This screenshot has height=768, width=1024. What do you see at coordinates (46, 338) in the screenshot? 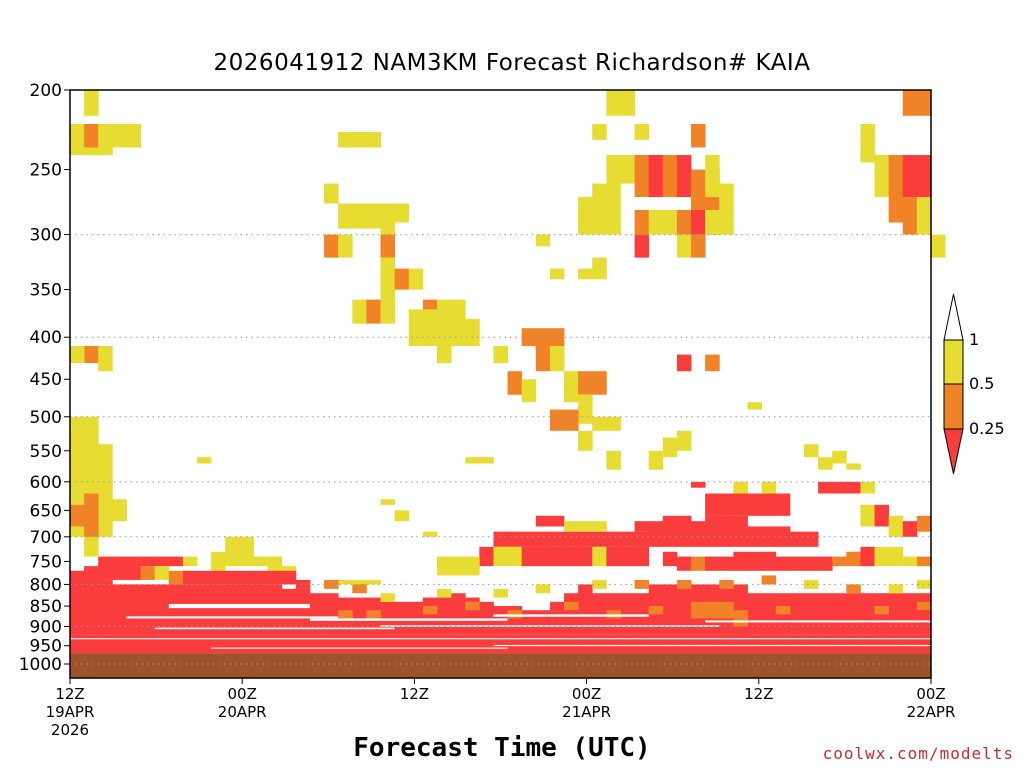
I see `y-tick-label: 400` at bounding box center [46, 338].